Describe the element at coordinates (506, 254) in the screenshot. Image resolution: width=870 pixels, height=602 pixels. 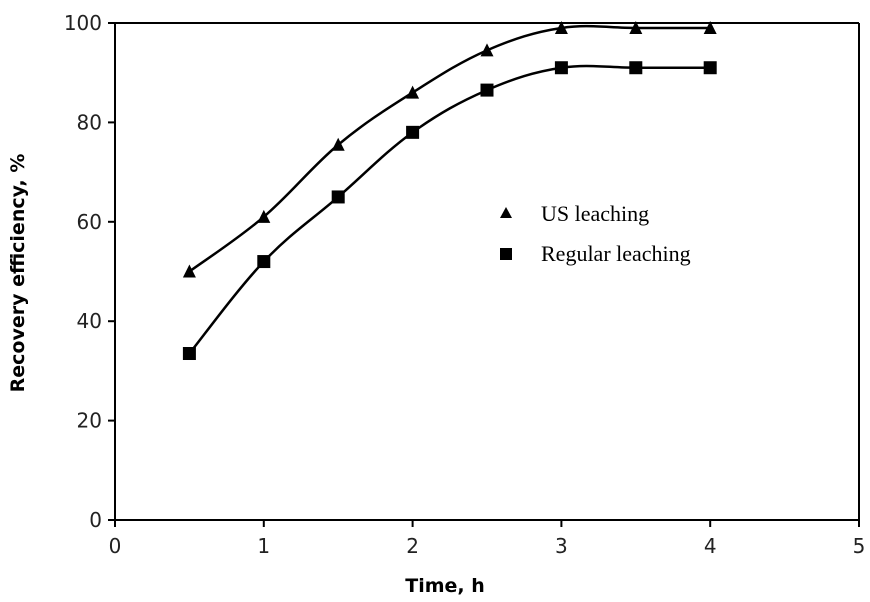
I see `legend-square-marker` at that location.